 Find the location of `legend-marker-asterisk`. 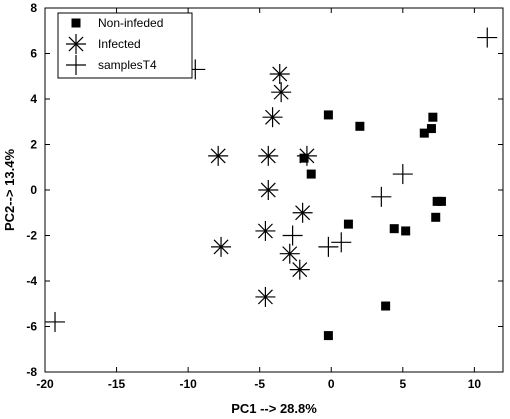

legend-marker-asterisk is located at coordinates (76, 44).